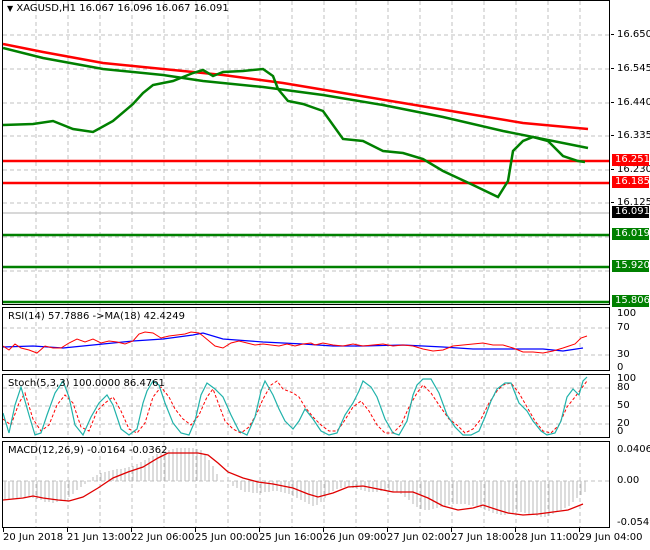 The image size is (650, 550). Describe the element at coordinates (33, 537) in the screenshot. I see `time-label: 20 Jun 2018` at that location.